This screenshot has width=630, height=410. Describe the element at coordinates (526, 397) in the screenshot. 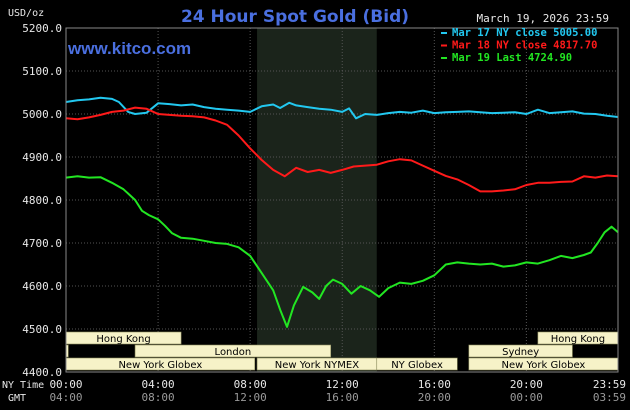

I see `x-tick-gmt: 00:00` at that location.